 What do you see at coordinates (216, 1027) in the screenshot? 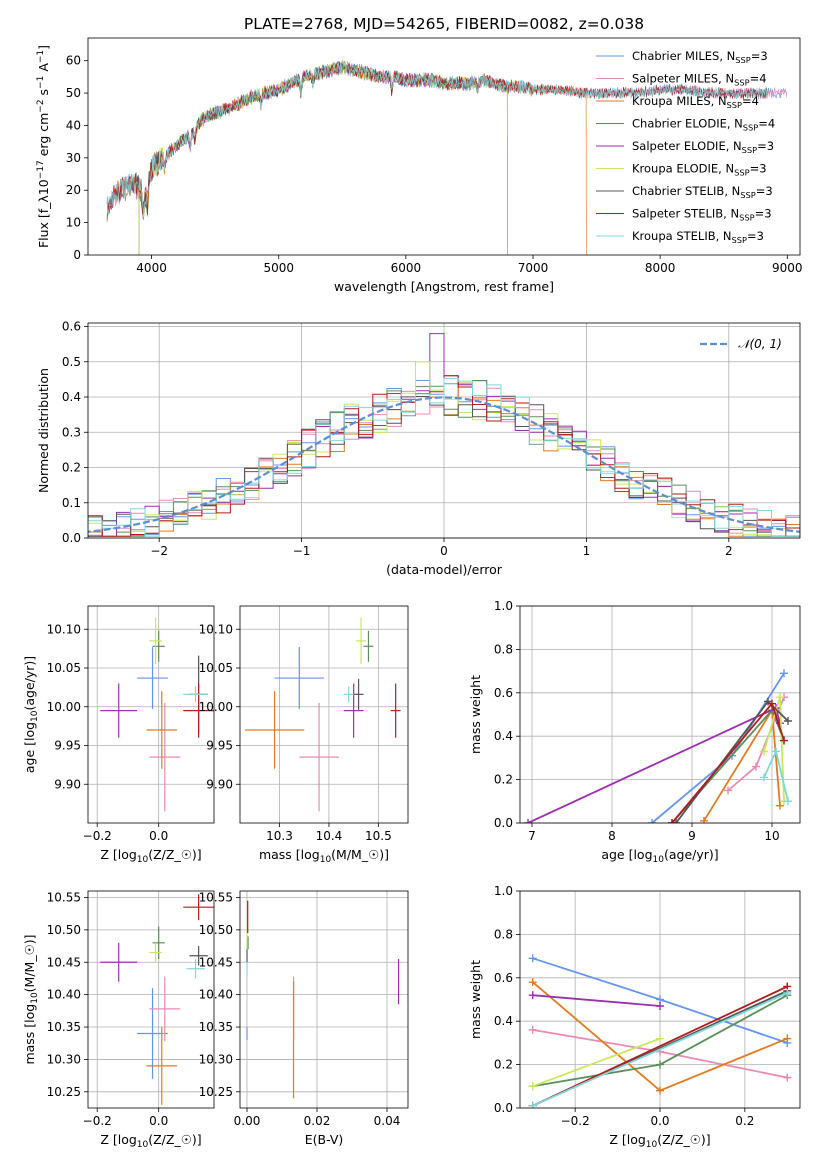
I see `y-tick-label: 10.35` at bounding box center [216, 1027].